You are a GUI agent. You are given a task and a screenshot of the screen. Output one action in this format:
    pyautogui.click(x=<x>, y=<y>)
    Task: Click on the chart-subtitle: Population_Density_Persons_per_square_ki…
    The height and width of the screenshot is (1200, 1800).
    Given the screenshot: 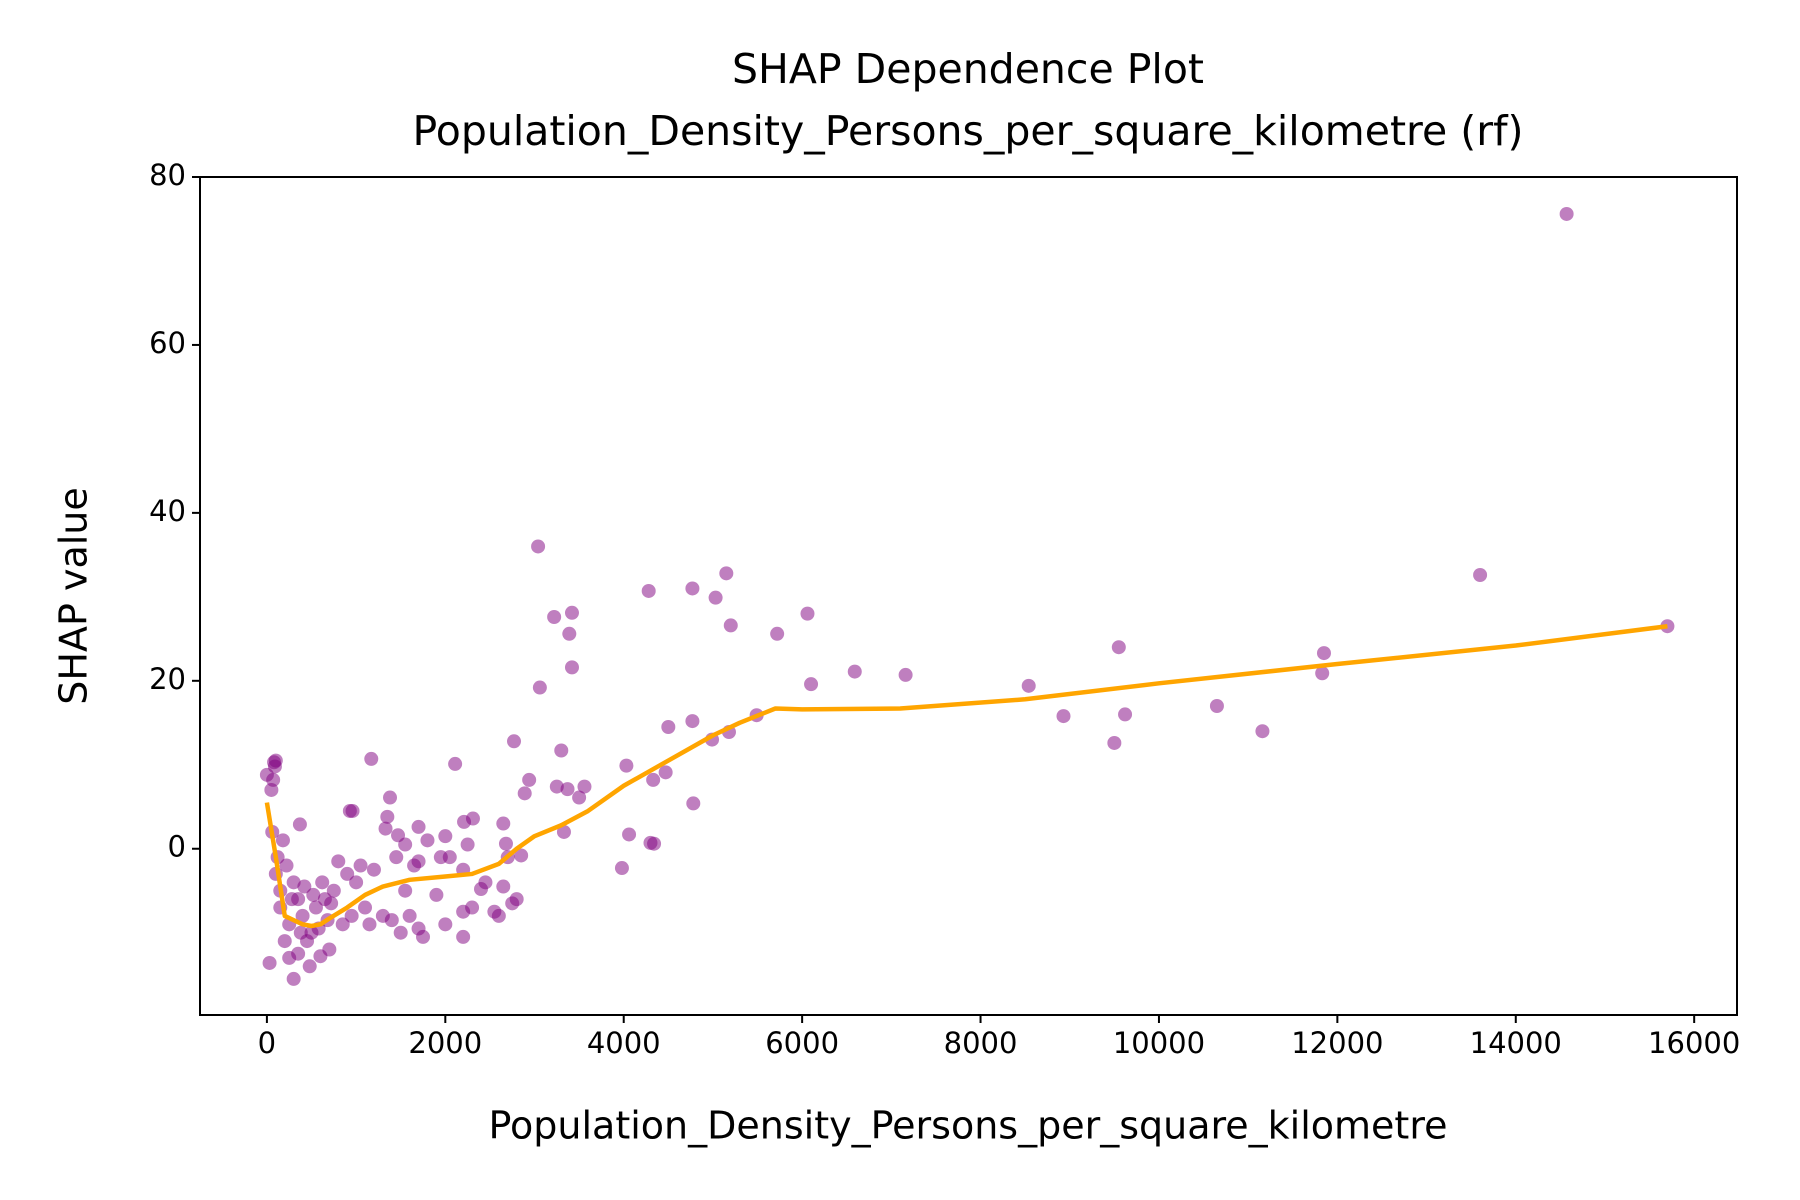 What is the action you would take?
    pyautogui.click(x=967, y=131)
    